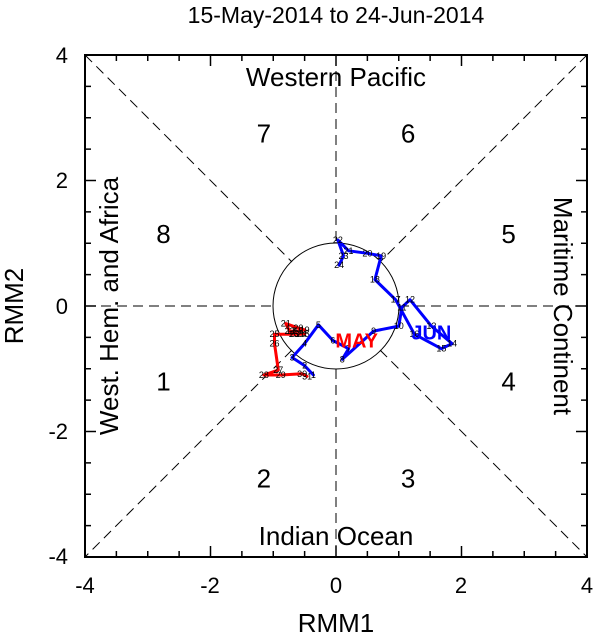 The height and width of the screenshot is (640, 604). Describe the element at coordinates (408, 479) in the screenshot. I see `phase-label-3: 3` at that location.